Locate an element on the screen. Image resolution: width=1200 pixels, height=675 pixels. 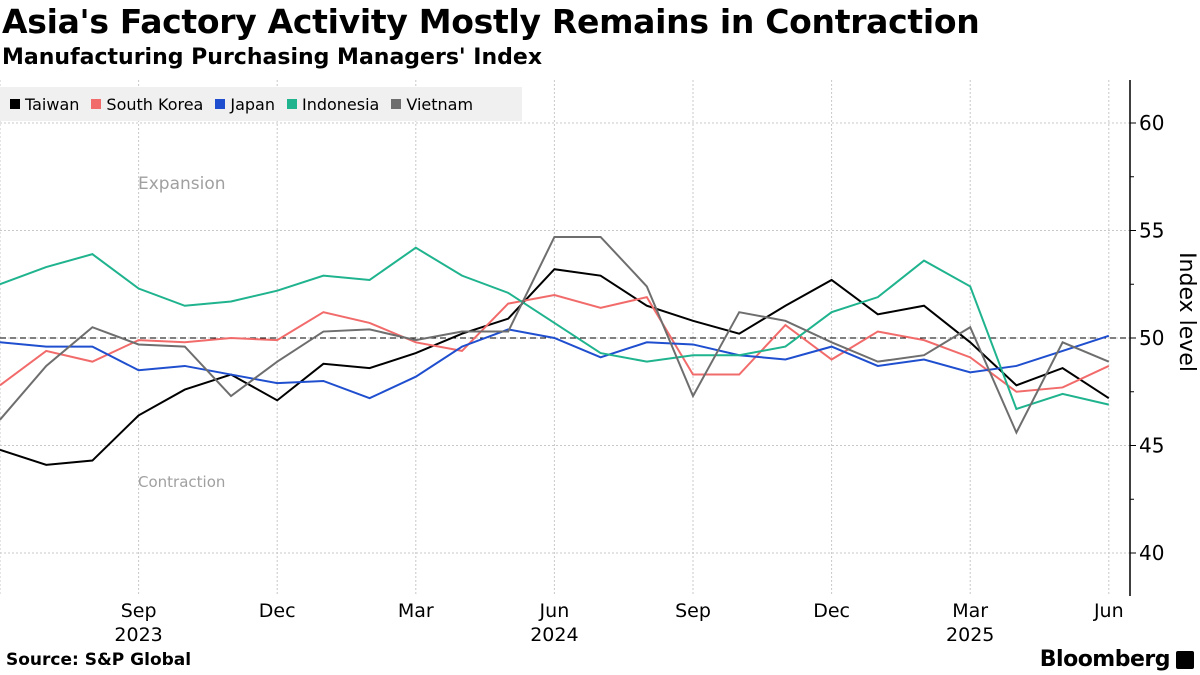
y-tick-label: 60 is located at coordinates (1151, 123).